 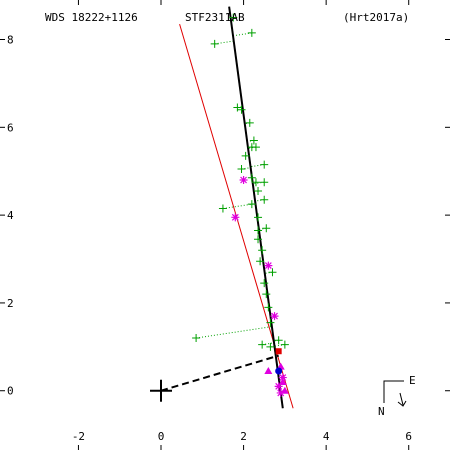 What do you see at coordinates (412, 380) in the screenshot?
I see `compass-east-label: E` at bounding box center [412, 380].